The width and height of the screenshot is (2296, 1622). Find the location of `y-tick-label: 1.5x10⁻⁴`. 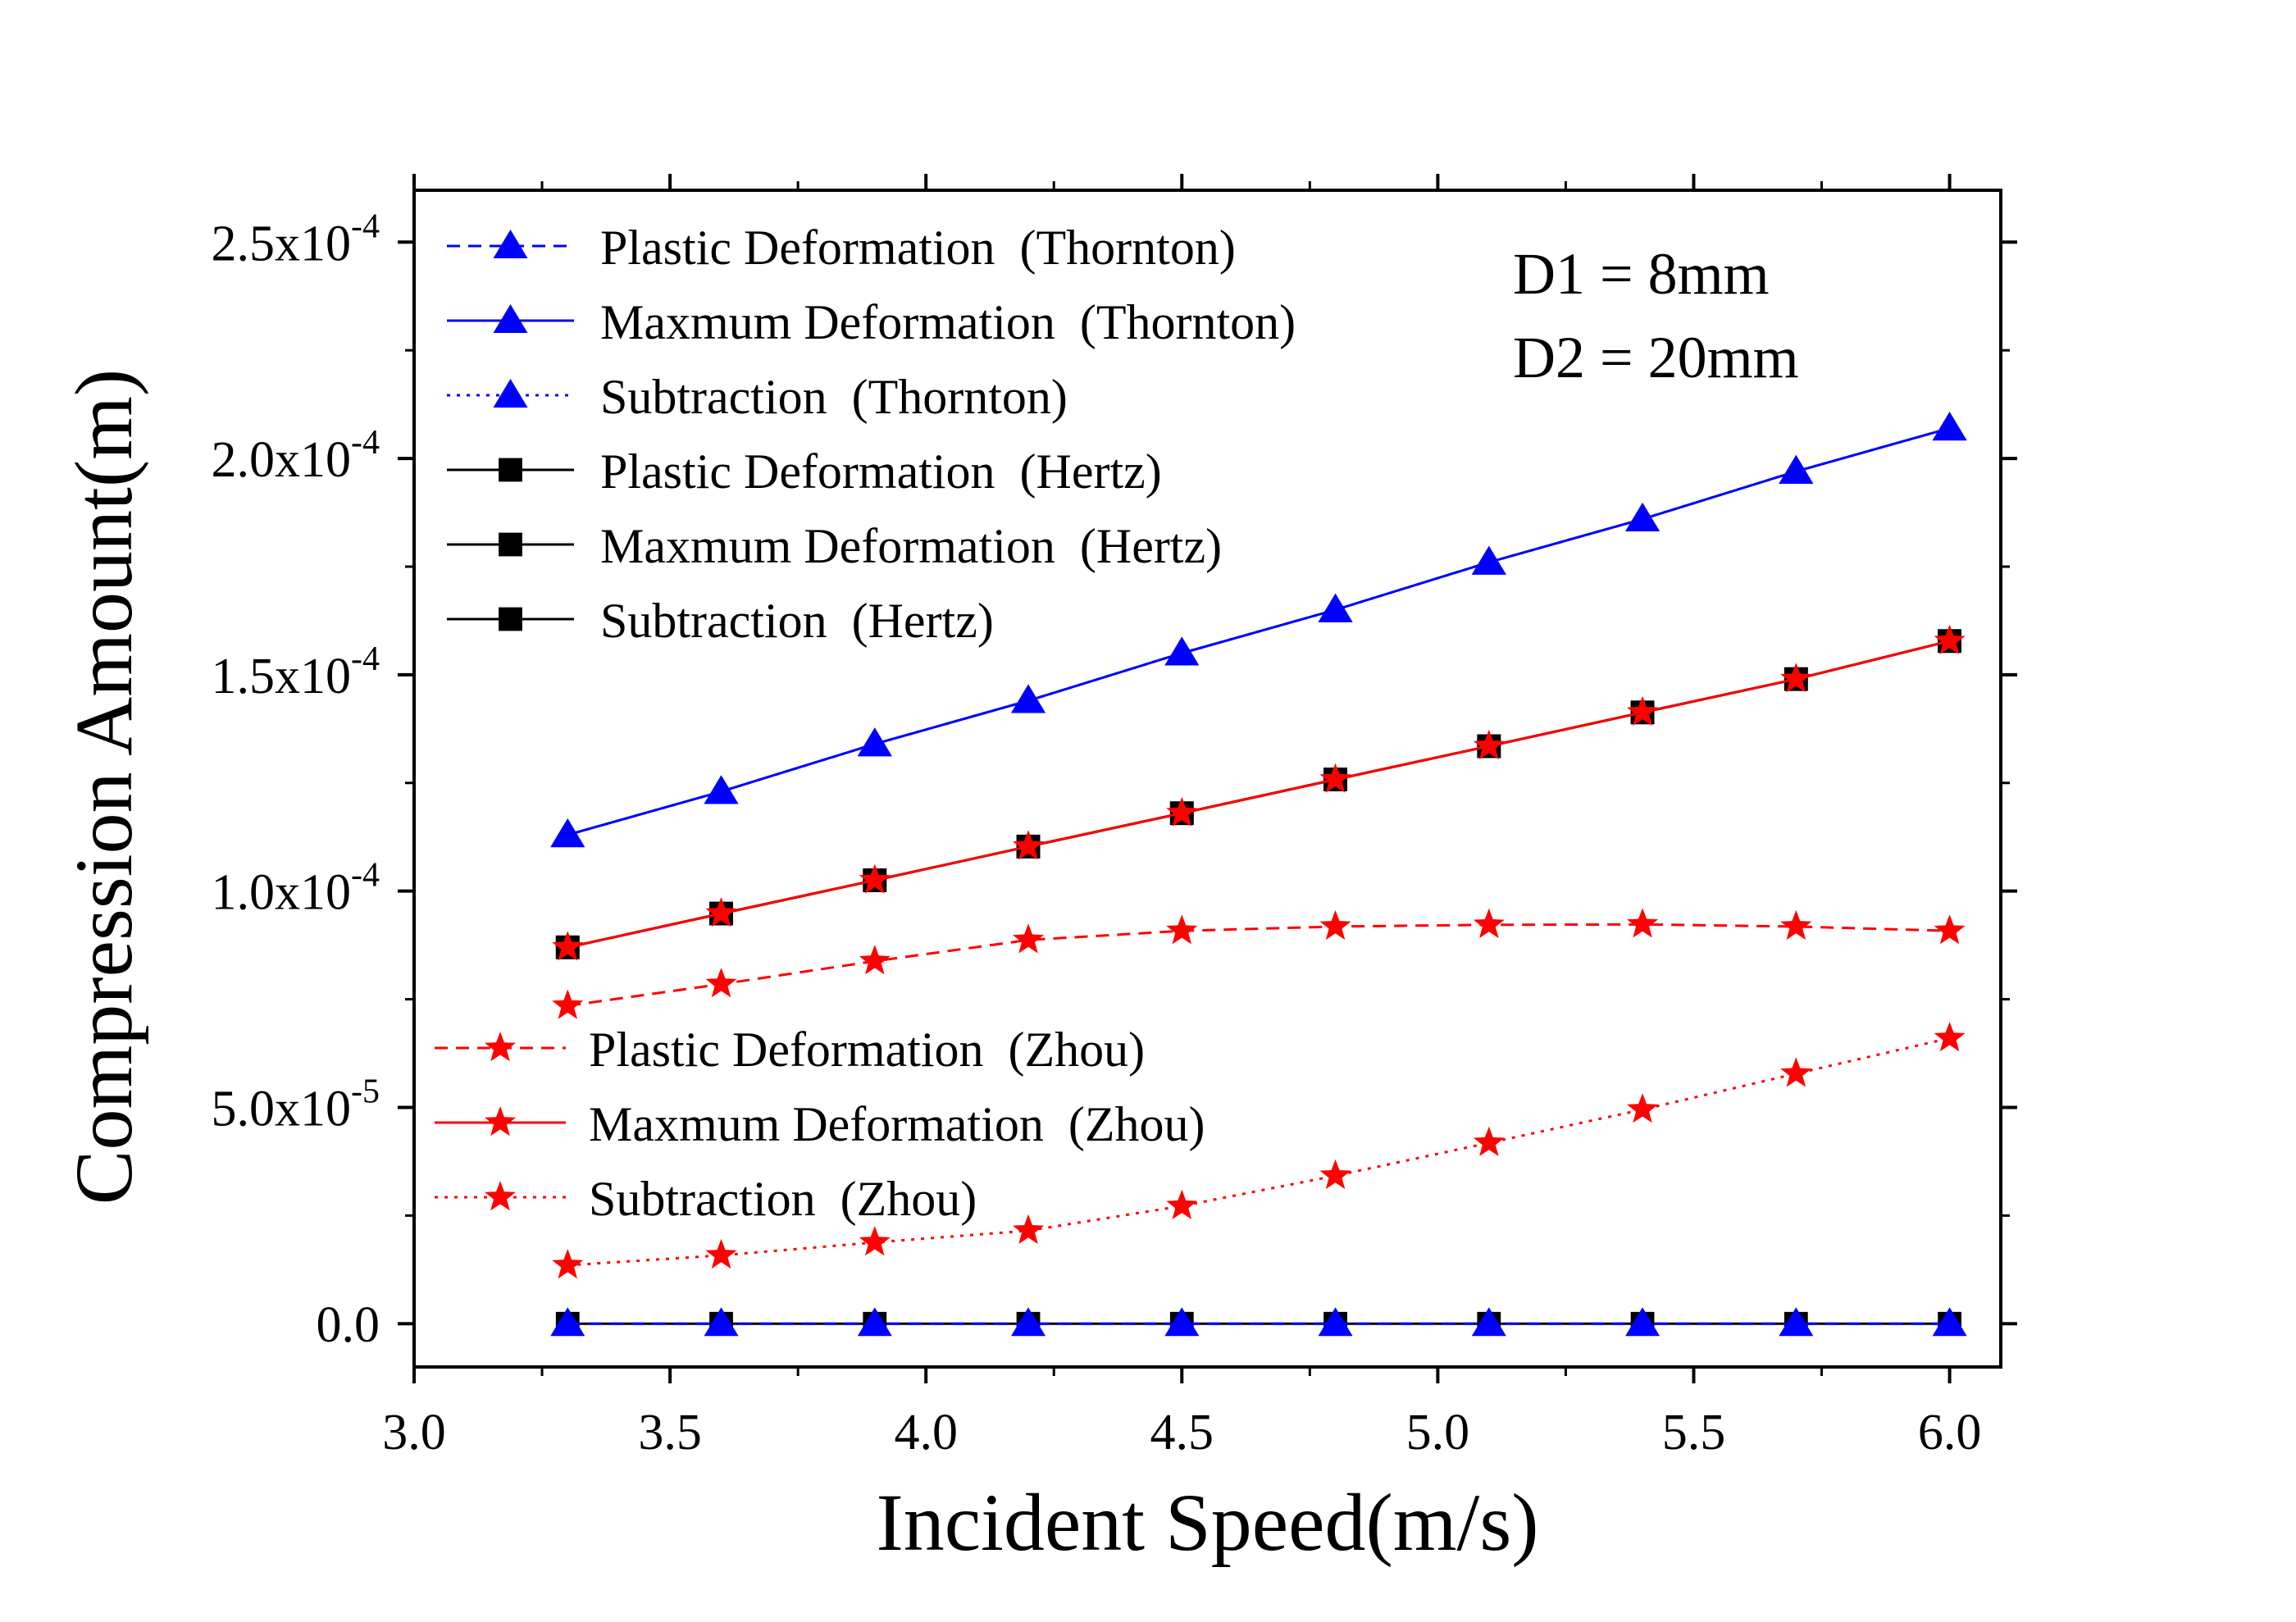

y-tick-label: 1.5x10⁻⁴ is located at coordinates (296, 672).